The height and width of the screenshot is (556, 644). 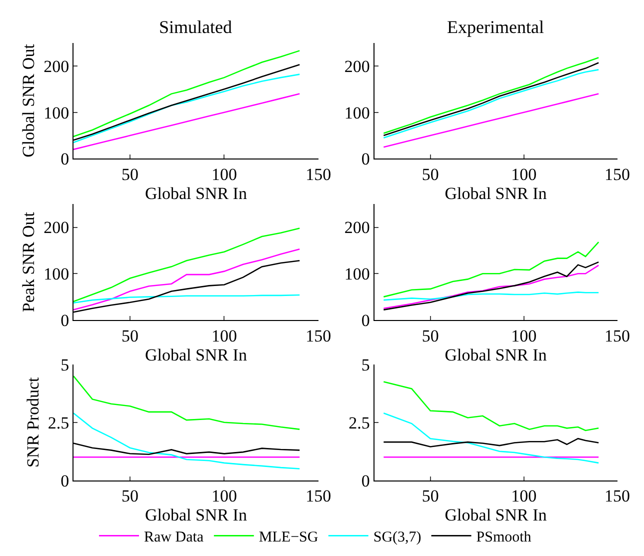 I want to click on y-axis-title: Peak SNR Out, so click(x=28, y=262).